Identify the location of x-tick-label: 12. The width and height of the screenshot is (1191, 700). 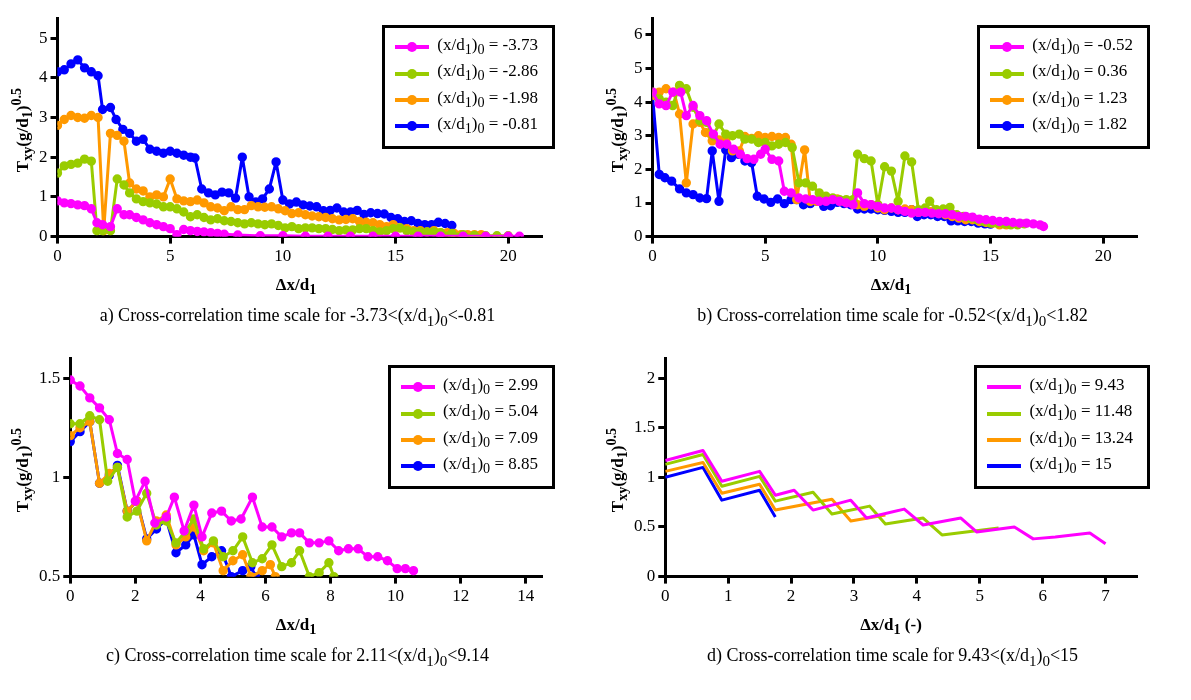
(461, 596).